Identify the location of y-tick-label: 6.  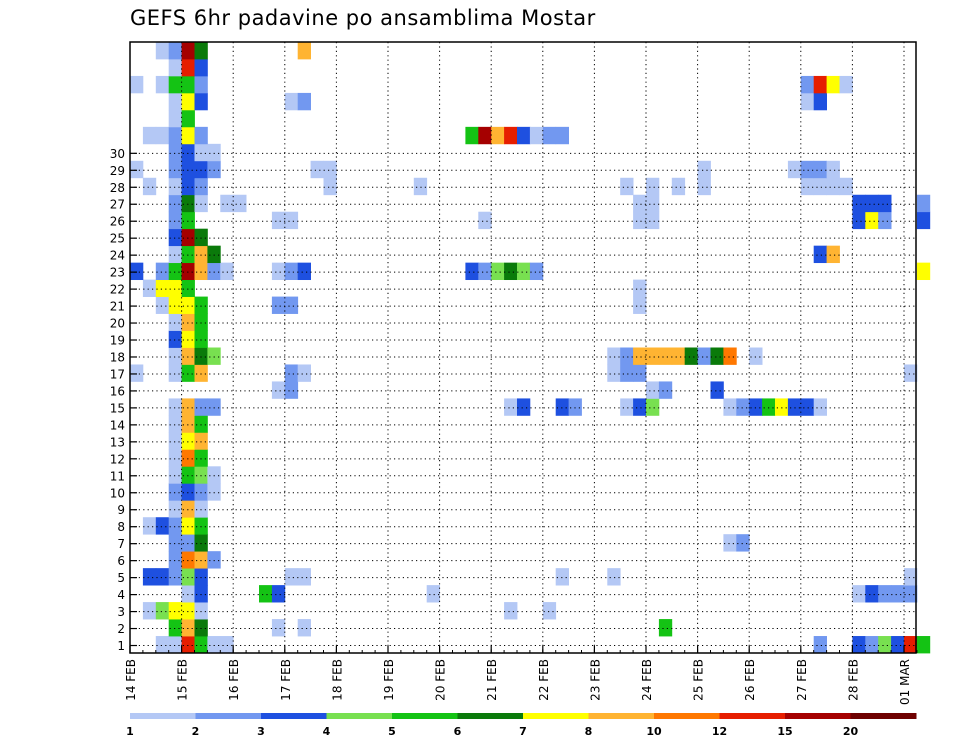
(121, 561).